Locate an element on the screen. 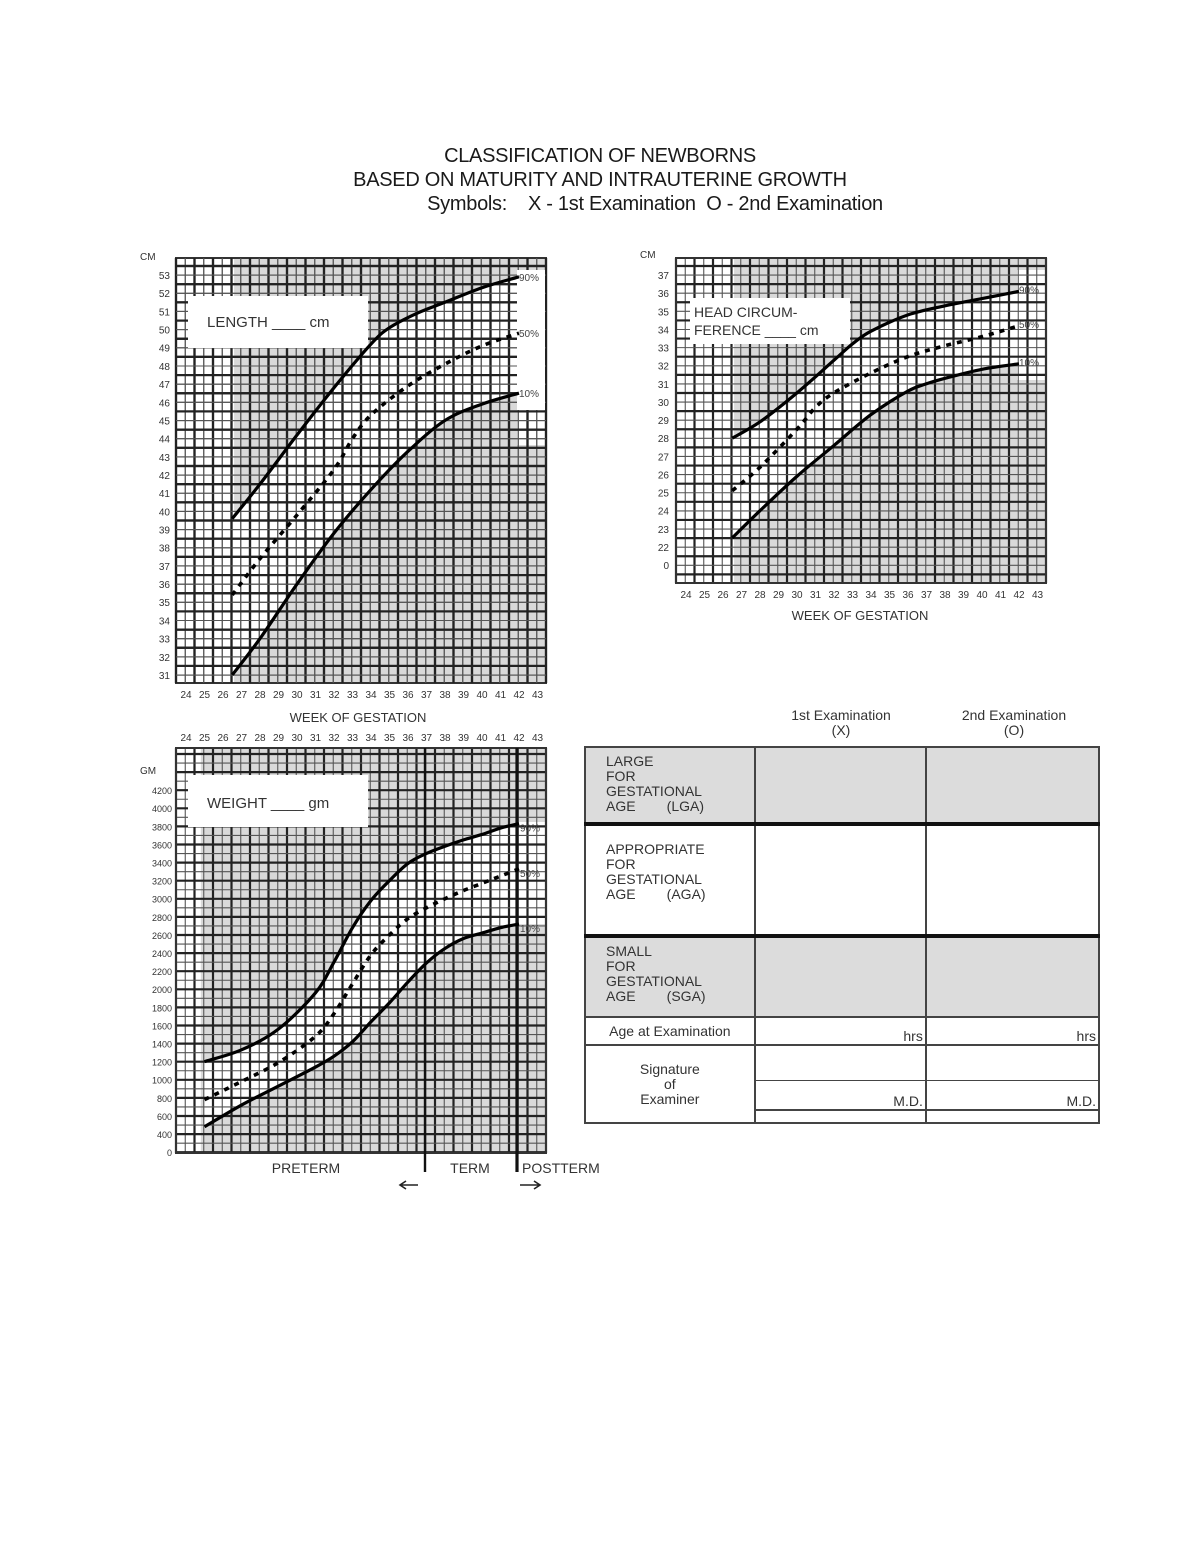  y-tick: 48 is located at coordinates (165, 367).